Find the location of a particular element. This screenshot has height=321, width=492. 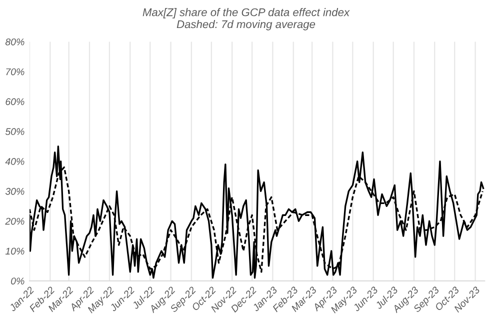

y-tick-label: 30% is located at coordinates (14, 191).